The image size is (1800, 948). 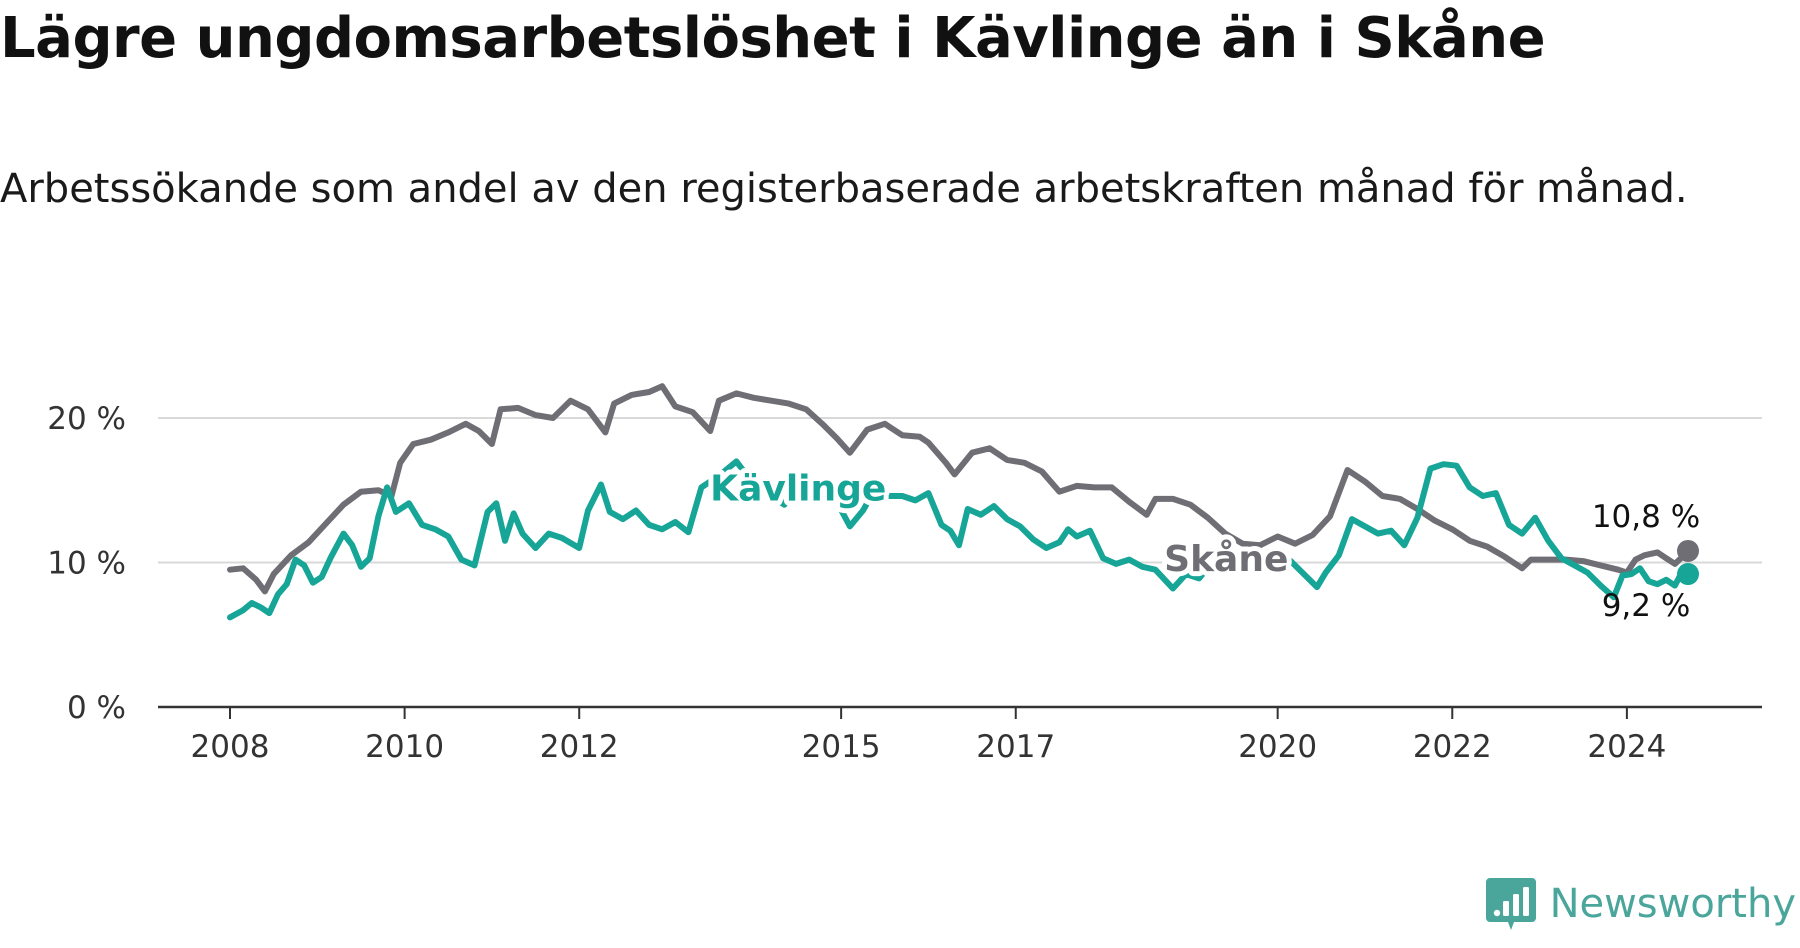 What do you see at coordinates (1277, 747) in the screenshot?
I see `x-tick-label: 2020` at bounding box center [1277, 747].